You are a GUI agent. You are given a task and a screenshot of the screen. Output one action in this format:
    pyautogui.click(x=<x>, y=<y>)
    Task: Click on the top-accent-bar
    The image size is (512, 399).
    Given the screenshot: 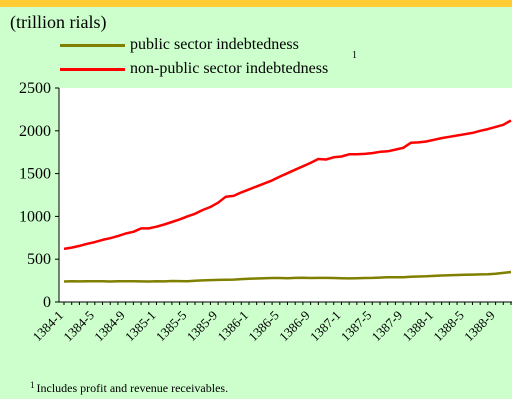 What is the action you would take?
    pyautogui.click(x=256, y=3)
    